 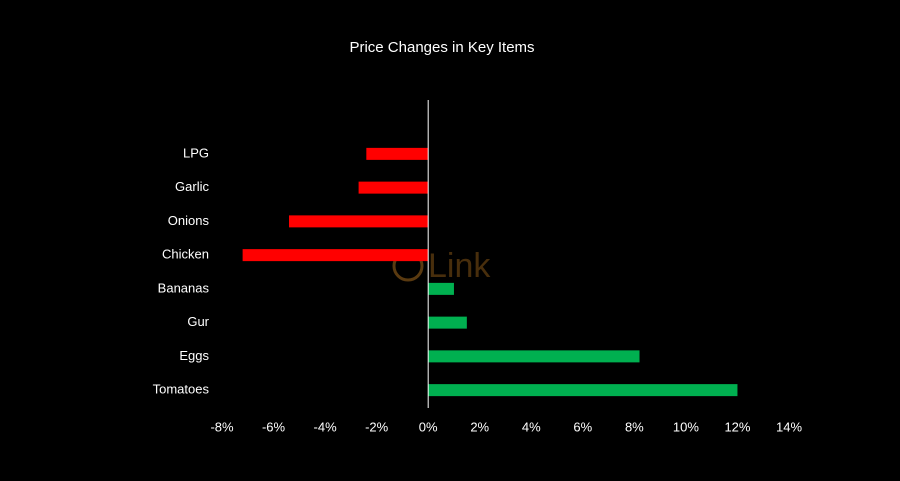 What do you see at coordinates (686, 426) in the screenshot?
I see `x-tick-label: 10%` at bounding box center [686, 426].